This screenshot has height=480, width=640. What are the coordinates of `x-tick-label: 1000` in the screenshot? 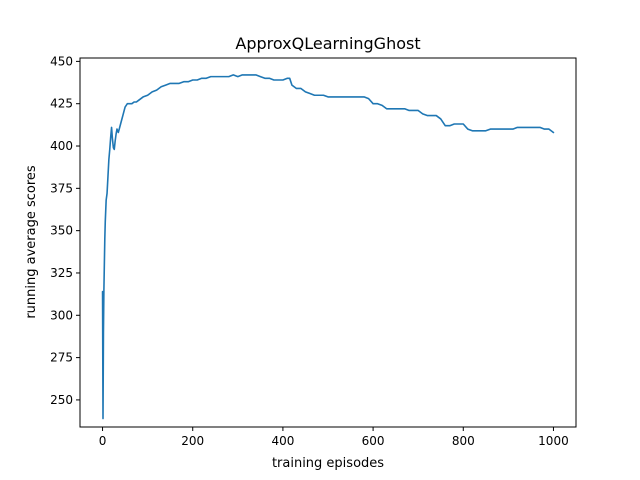 It's located at (553, 441).